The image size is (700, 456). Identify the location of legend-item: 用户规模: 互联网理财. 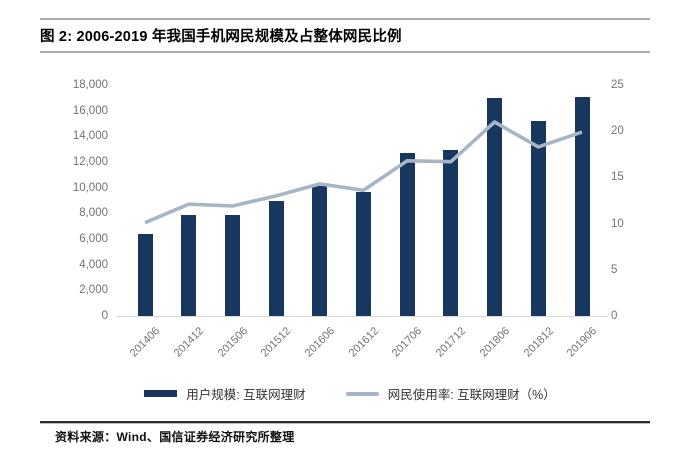
(225, 393).